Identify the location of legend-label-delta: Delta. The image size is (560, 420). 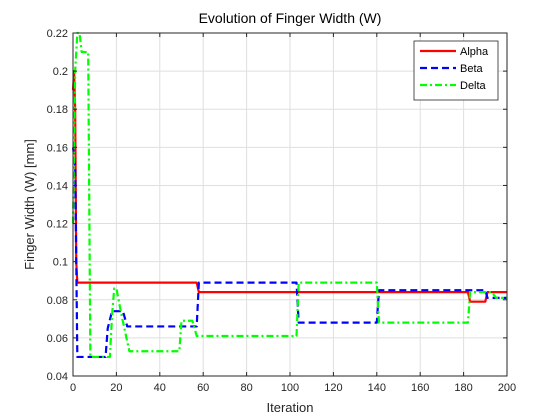
(473, 86).